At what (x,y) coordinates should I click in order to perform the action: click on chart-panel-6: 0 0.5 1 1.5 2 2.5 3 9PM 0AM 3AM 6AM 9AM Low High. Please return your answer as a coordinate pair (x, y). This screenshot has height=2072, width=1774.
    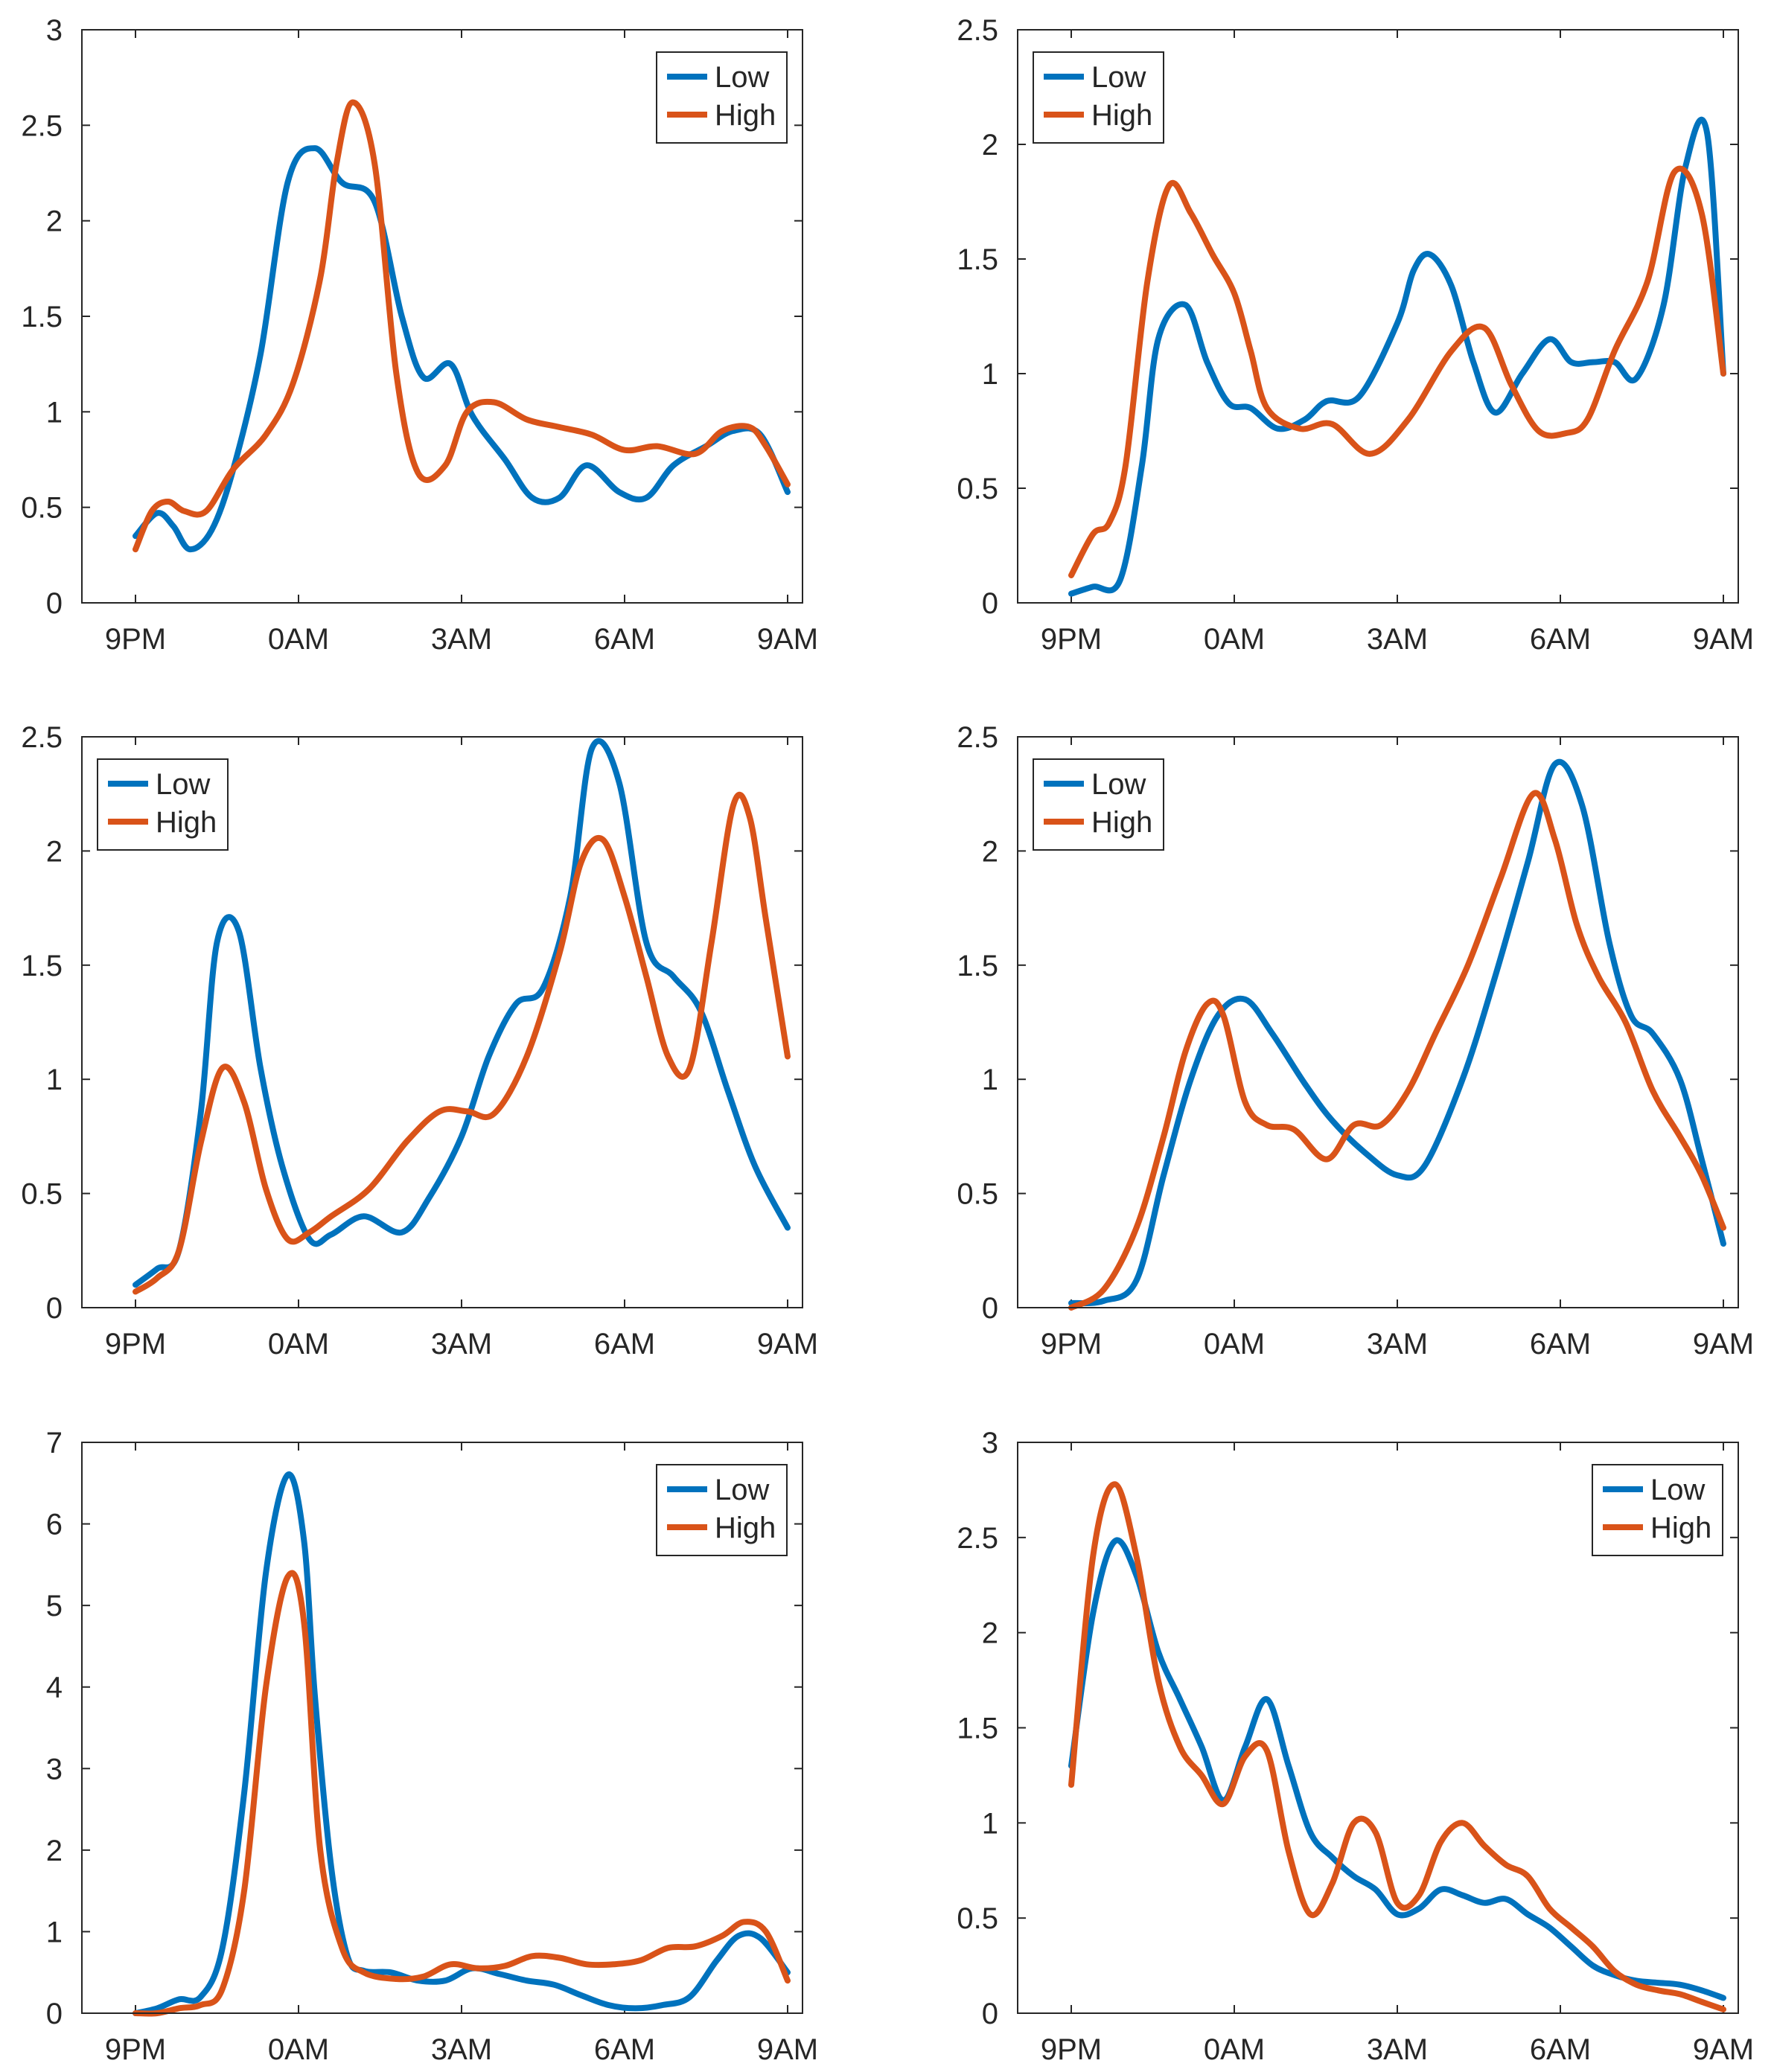
    Looking at the image, I should click on (1355, 1746).